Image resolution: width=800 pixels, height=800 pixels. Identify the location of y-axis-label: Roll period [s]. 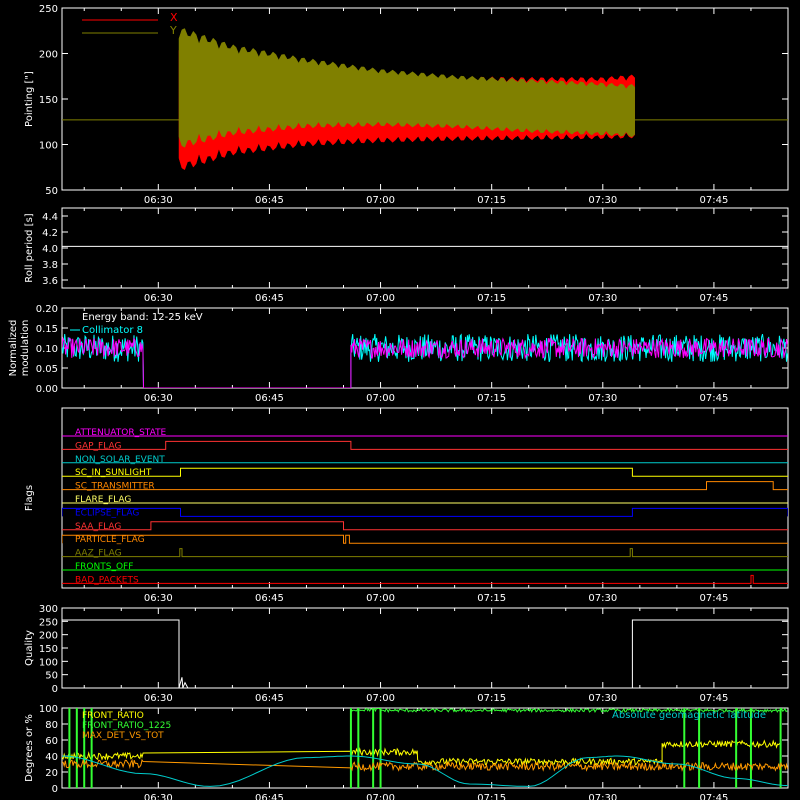
(29, 247).